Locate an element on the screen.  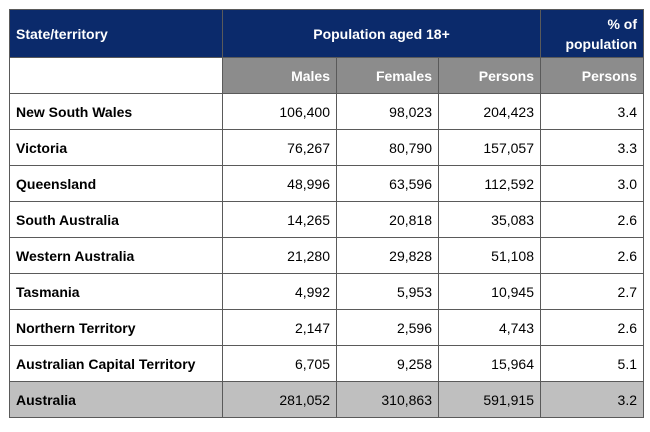
subheader-row: Males Females Persons Persons is located at coordinates (326, 75).